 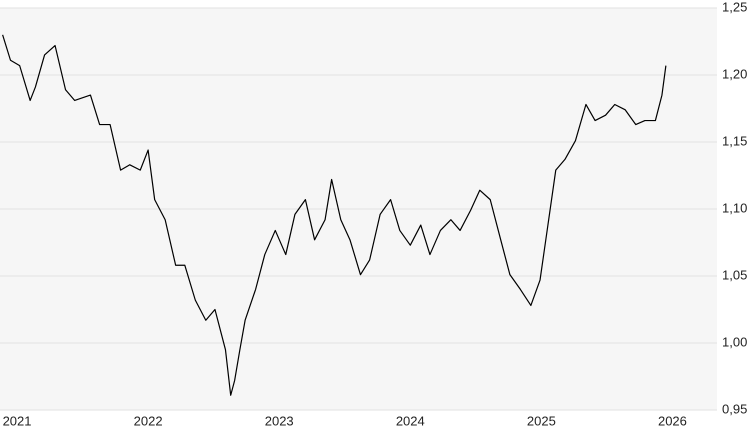 I want to click on x-tick-label: 2021, so click(x=17, y=420).